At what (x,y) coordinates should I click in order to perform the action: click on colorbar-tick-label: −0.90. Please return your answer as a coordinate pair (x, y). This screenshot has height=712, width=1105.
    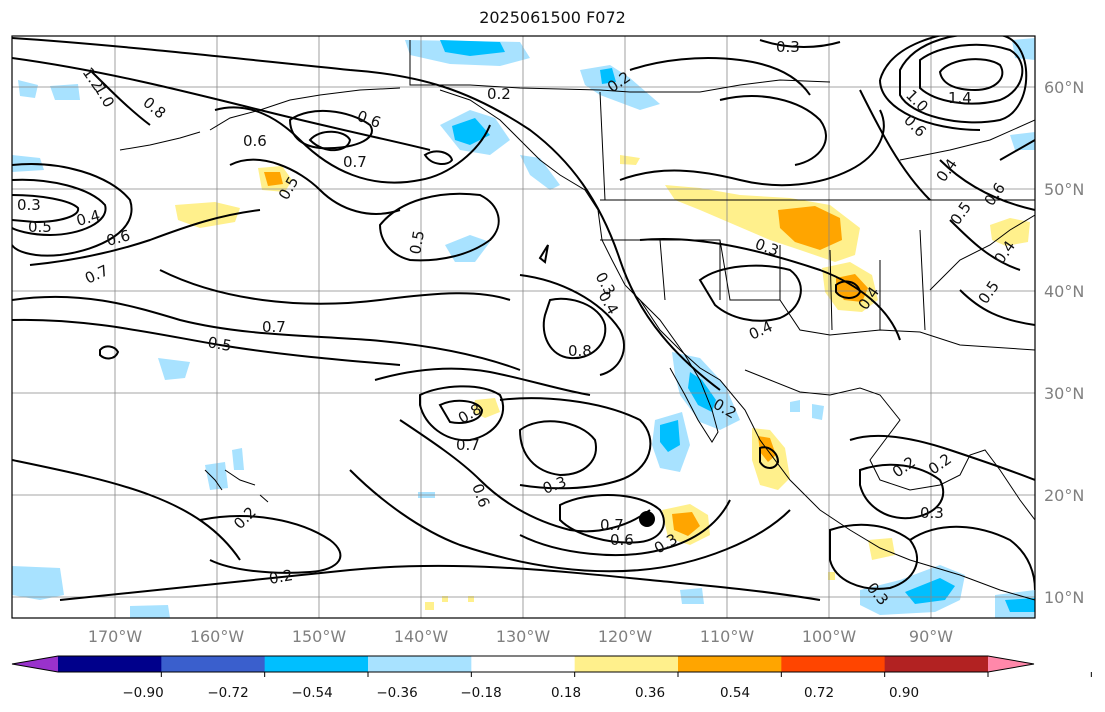
    Looking at the image, I should click on (142, 693).